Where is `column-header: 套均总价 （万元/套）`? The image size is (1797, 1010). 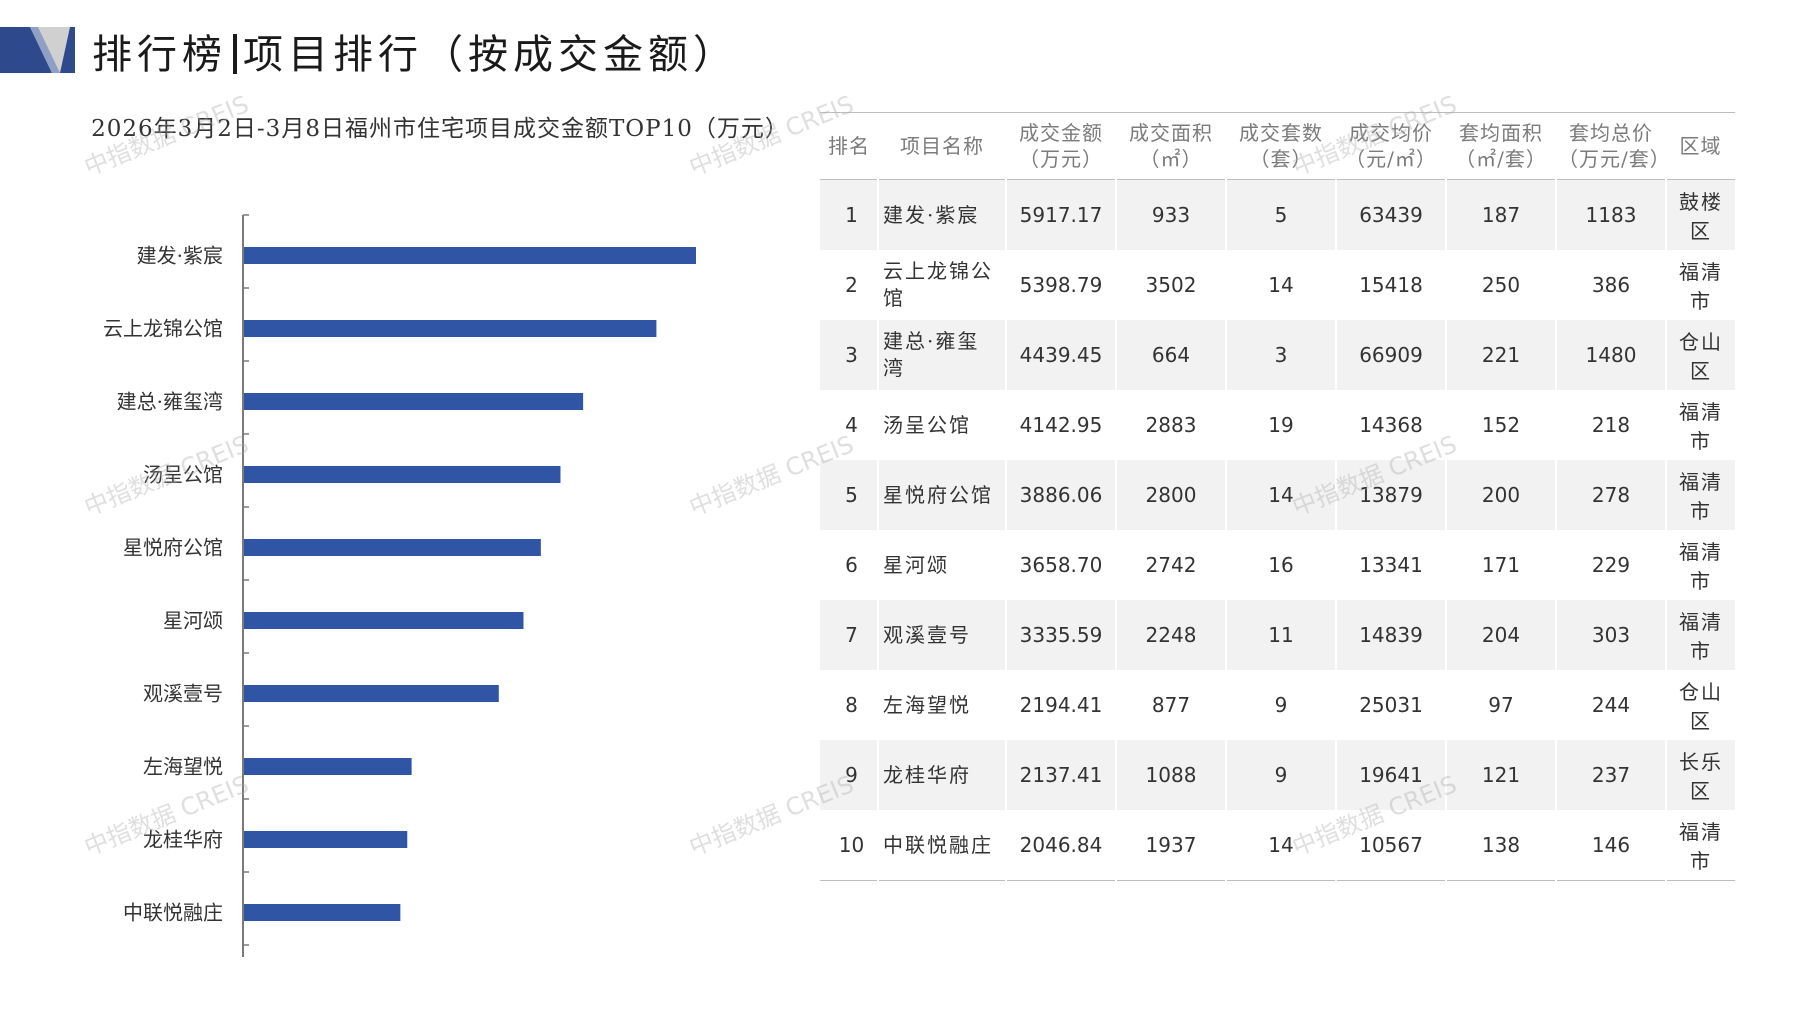 column-header: 套均总价 （万元/套） is located at coordinates (1613, 146).